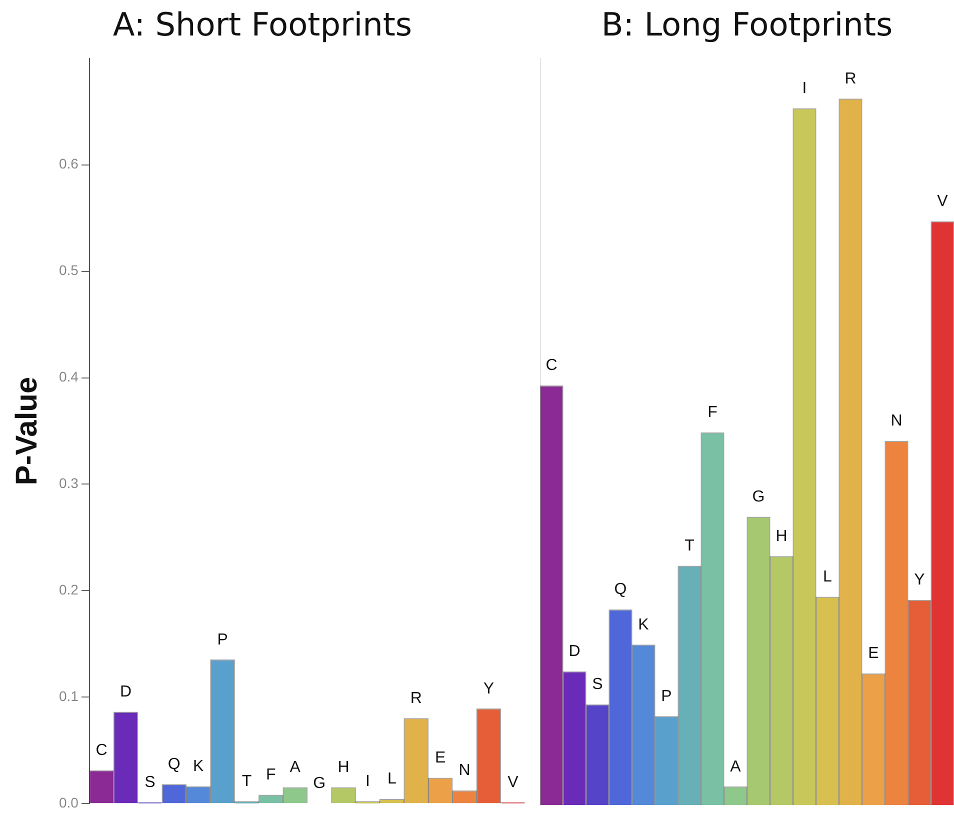 The height and width of the screenshot is (815, 954). What do you see at coordinates (68, 164) in the screenshot?
I see `y-tick-label: 0.6` at bounding box center [68, 164].